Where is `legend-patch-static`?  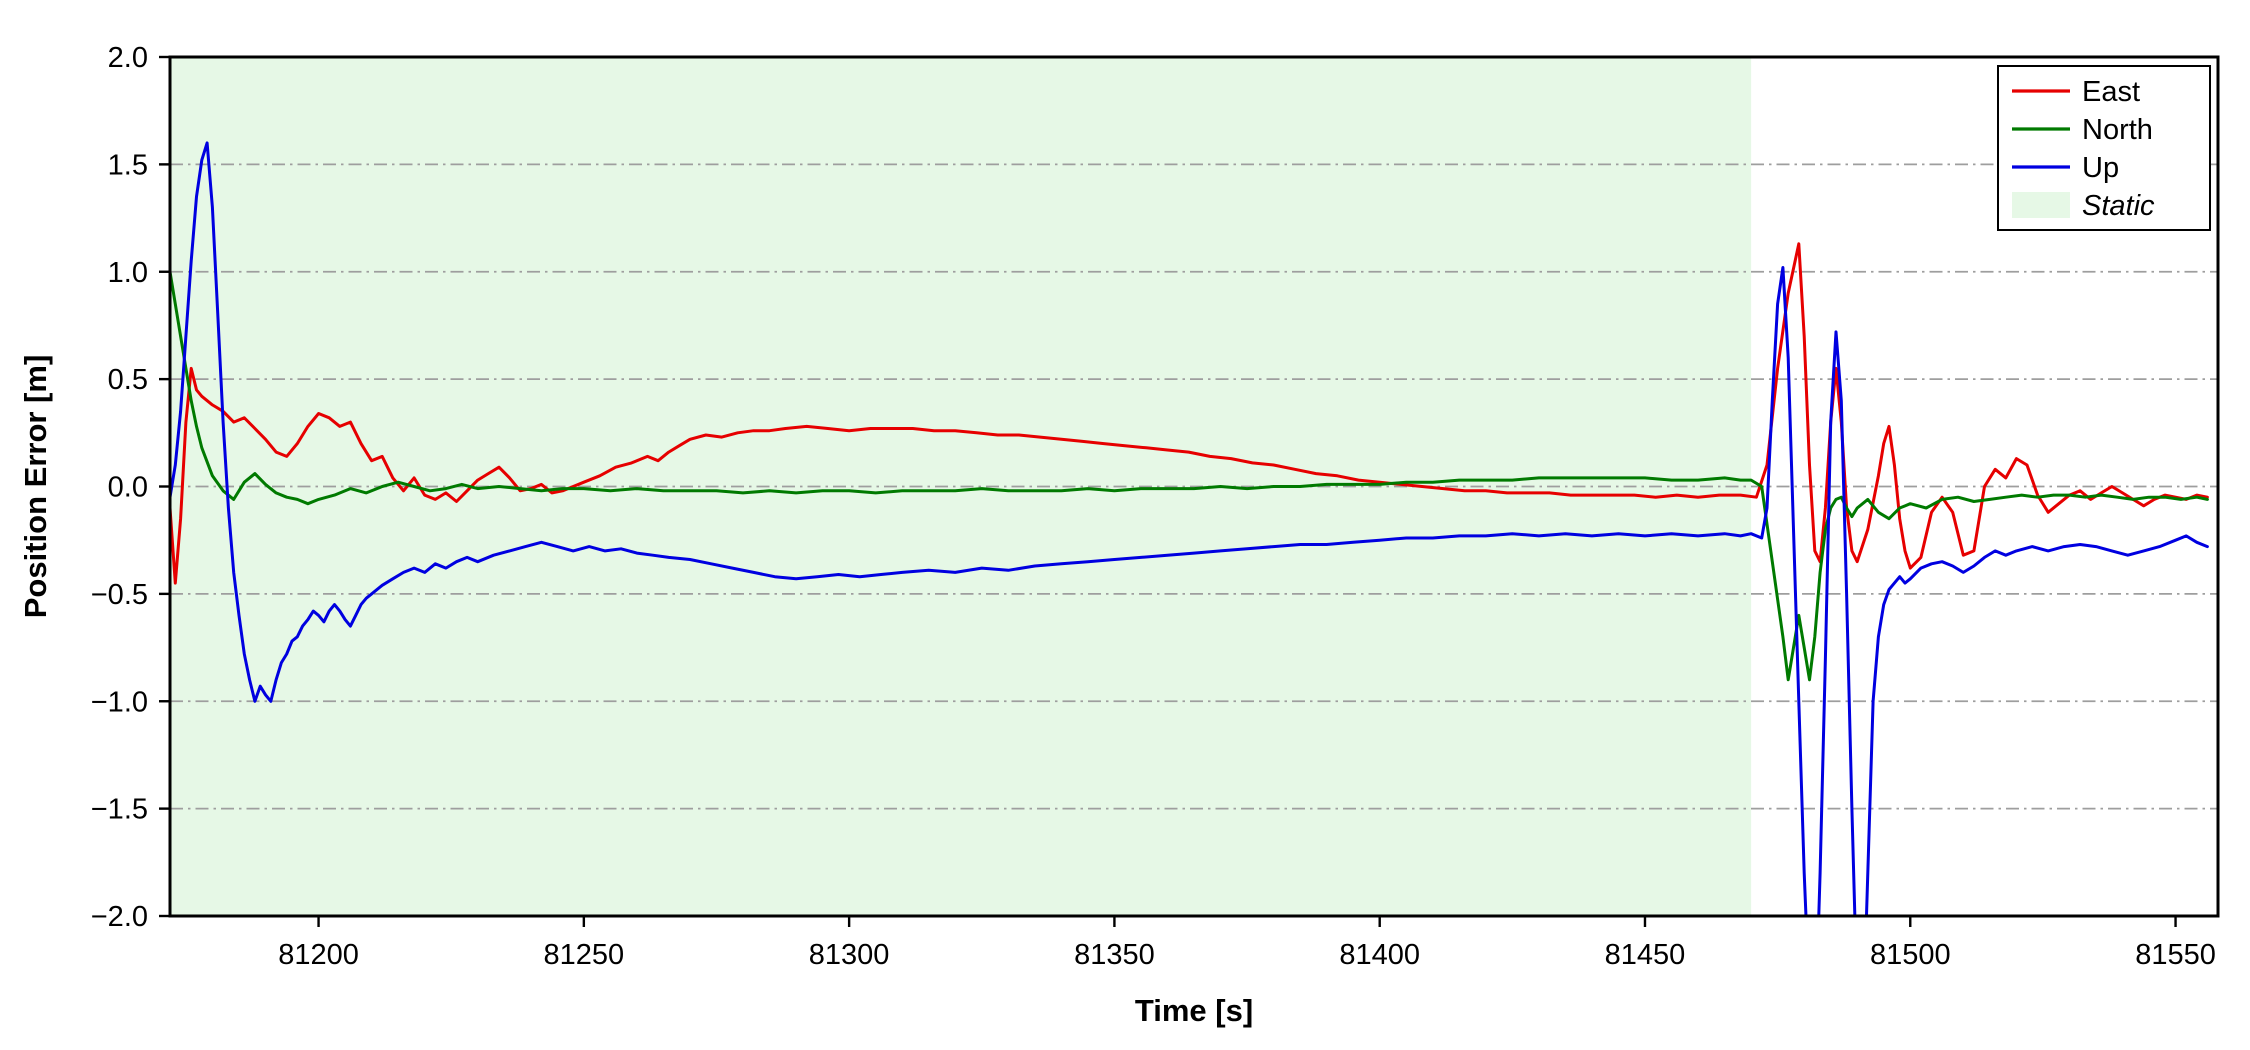
legend-patch-static is located at coordinates (2041, 205).